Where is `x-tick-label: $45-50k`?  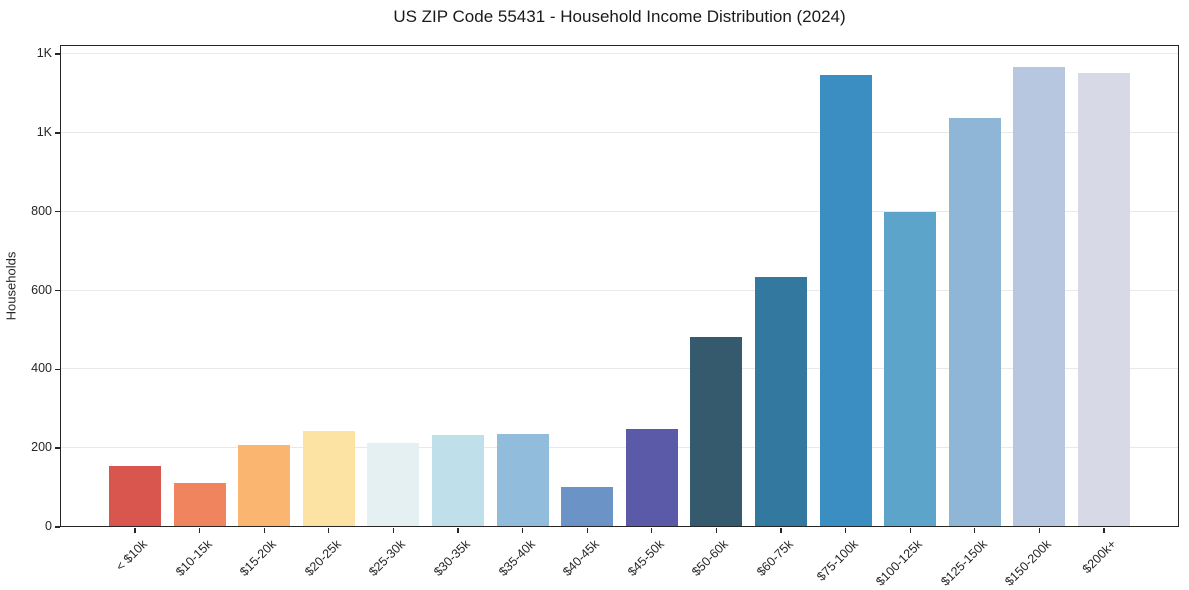 x-tick-label: $45-50k is located at coordinates (645, 558).